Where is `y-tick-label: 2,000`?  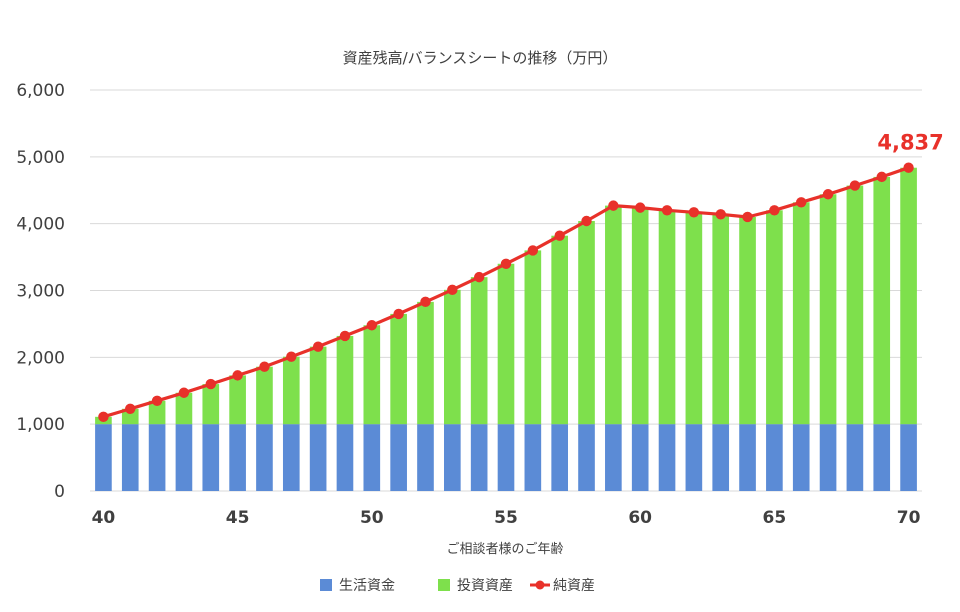
y-tick-label: 2,000 is located at coordinates (40, 358).